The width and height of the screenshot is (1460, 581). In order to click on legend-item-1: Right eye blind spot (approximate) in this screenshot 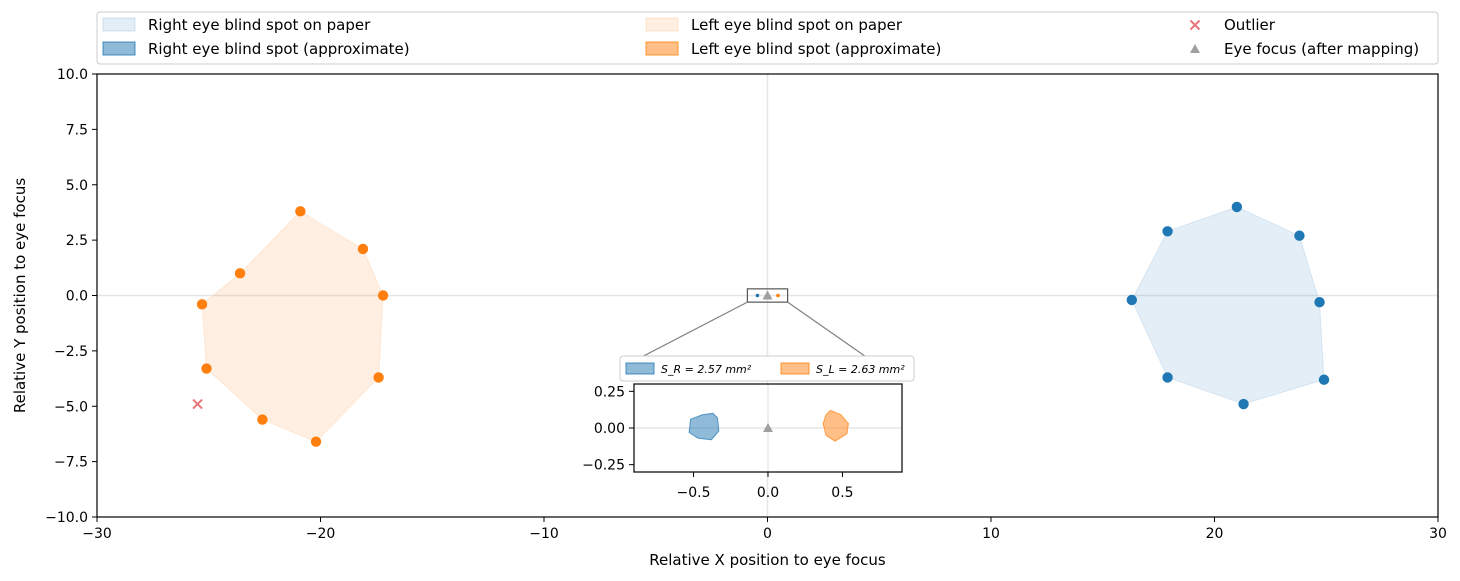, I will do `click(256, 49)`.